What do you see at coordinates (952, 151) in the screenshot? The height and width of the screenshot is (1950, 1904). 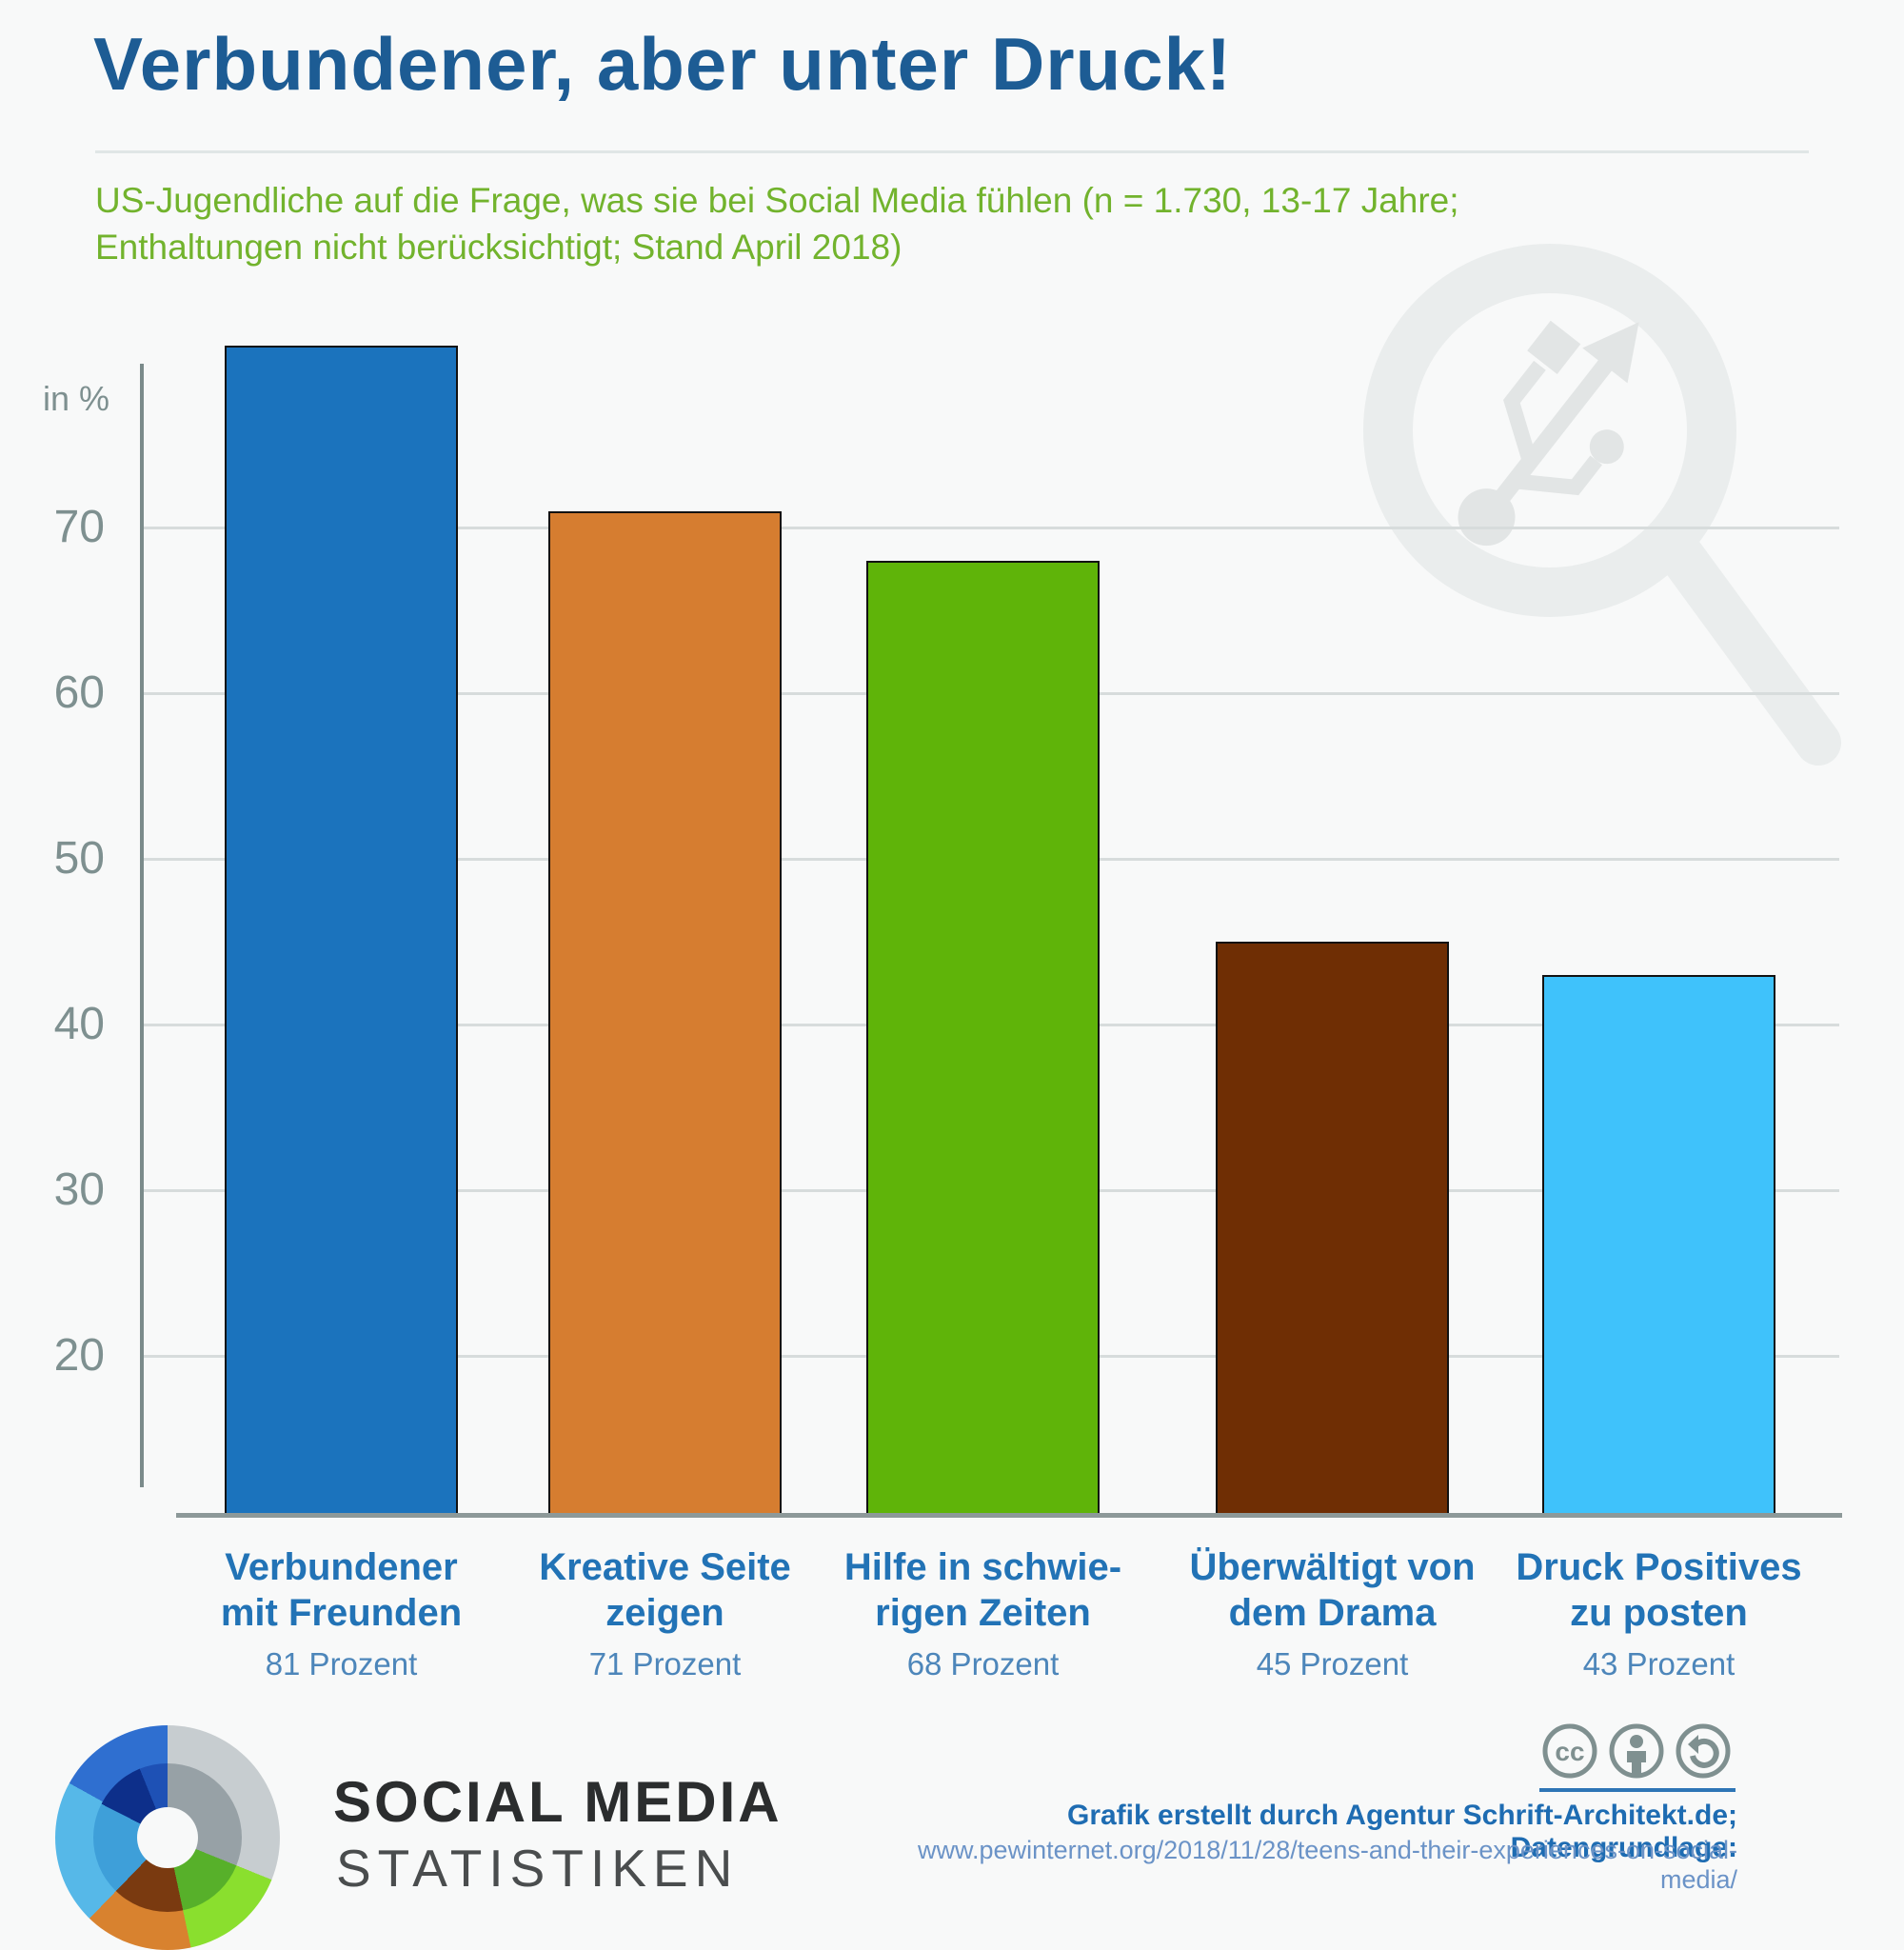 I see `title-divider` at bounding box center [952, 151].